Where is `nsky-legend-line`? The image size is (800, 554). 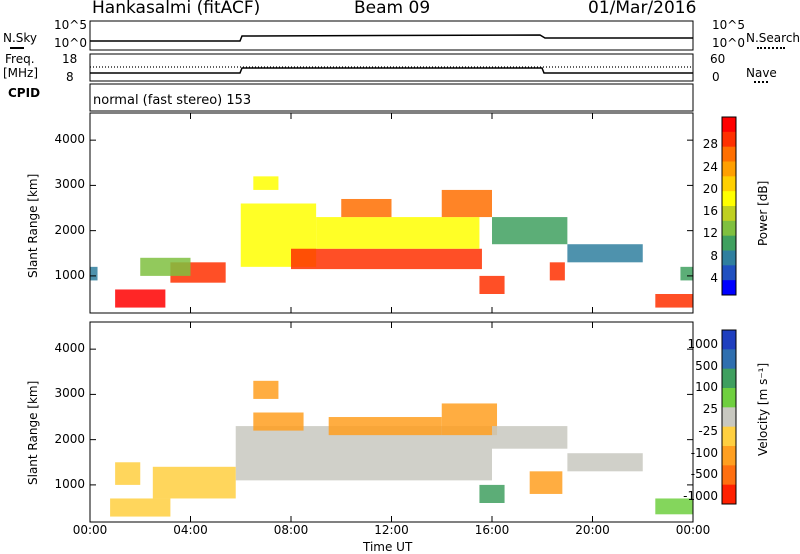 nsky-legend-line is located at coordinates (17, 48).